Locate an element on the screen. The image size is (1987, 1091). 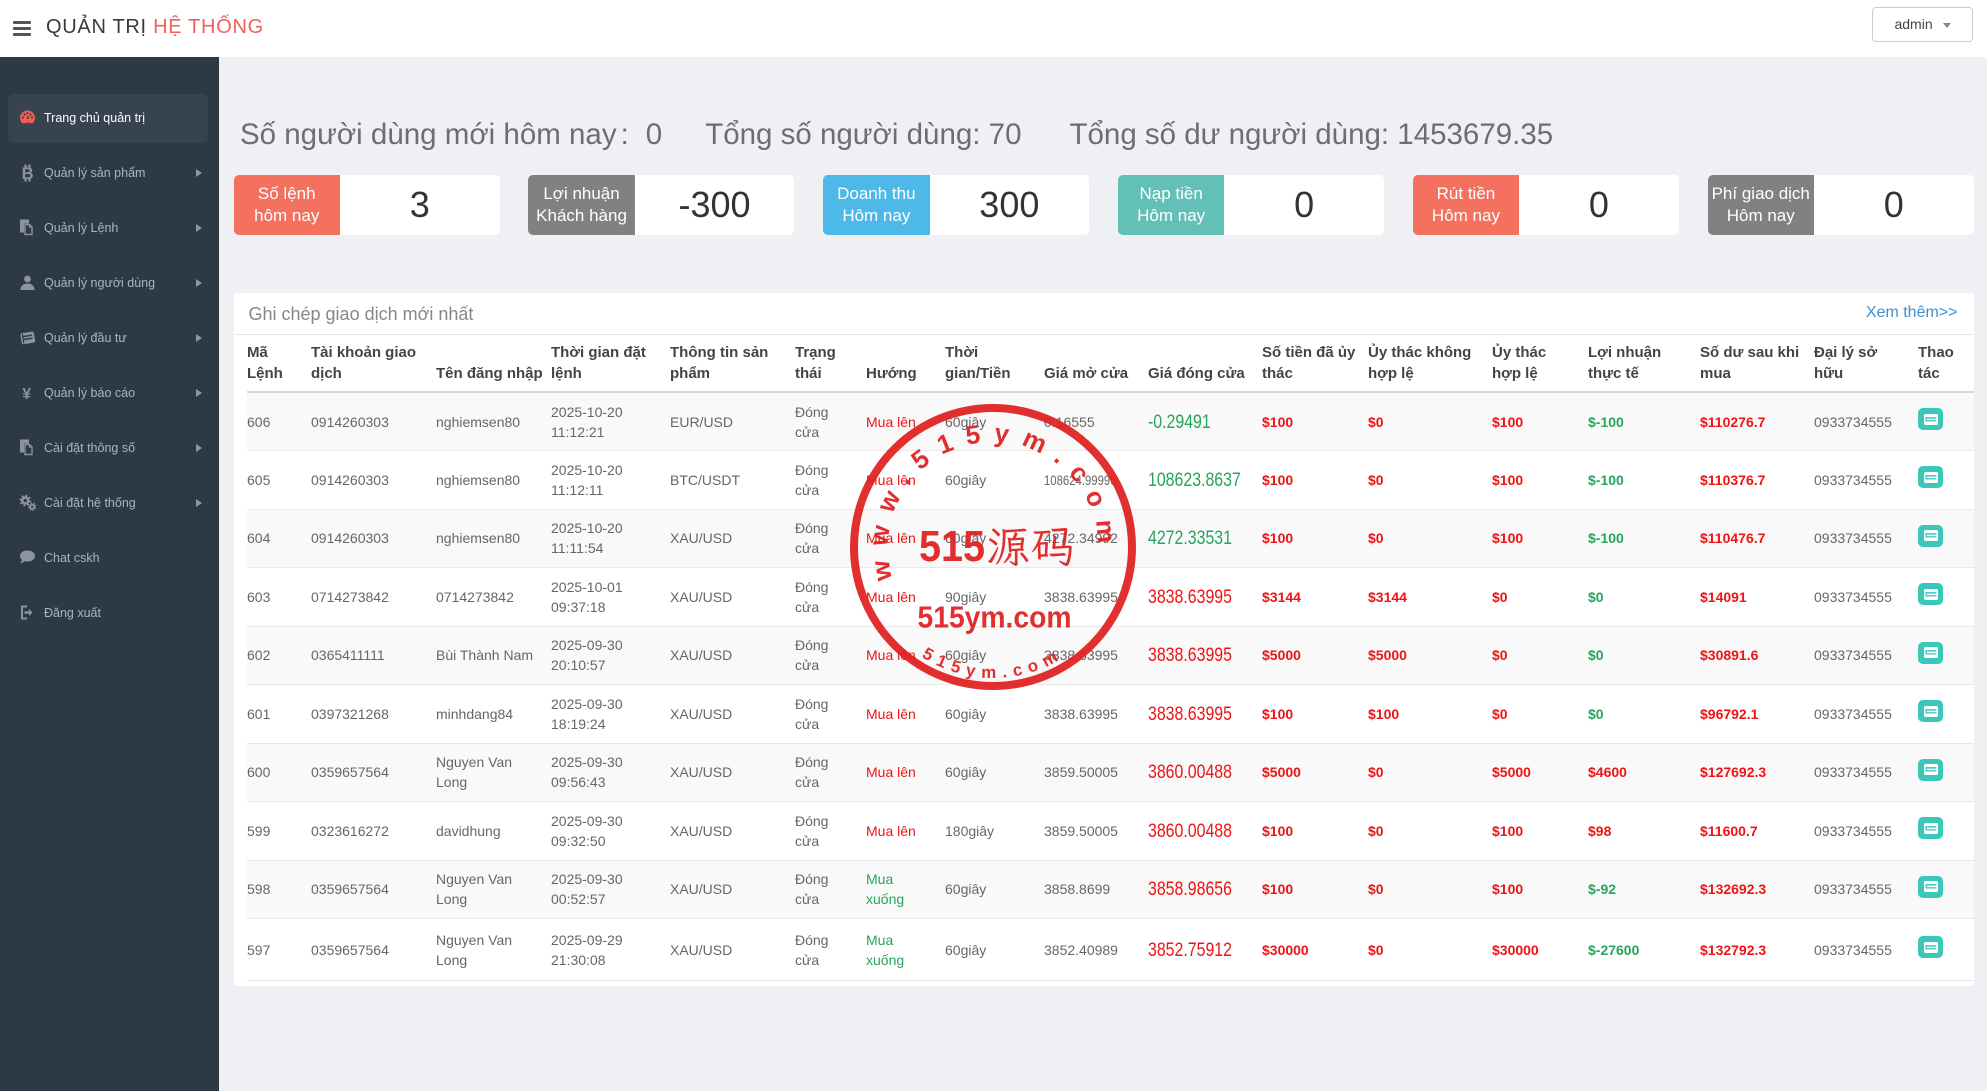
svg-text: B is located at coordinates (28, 173).